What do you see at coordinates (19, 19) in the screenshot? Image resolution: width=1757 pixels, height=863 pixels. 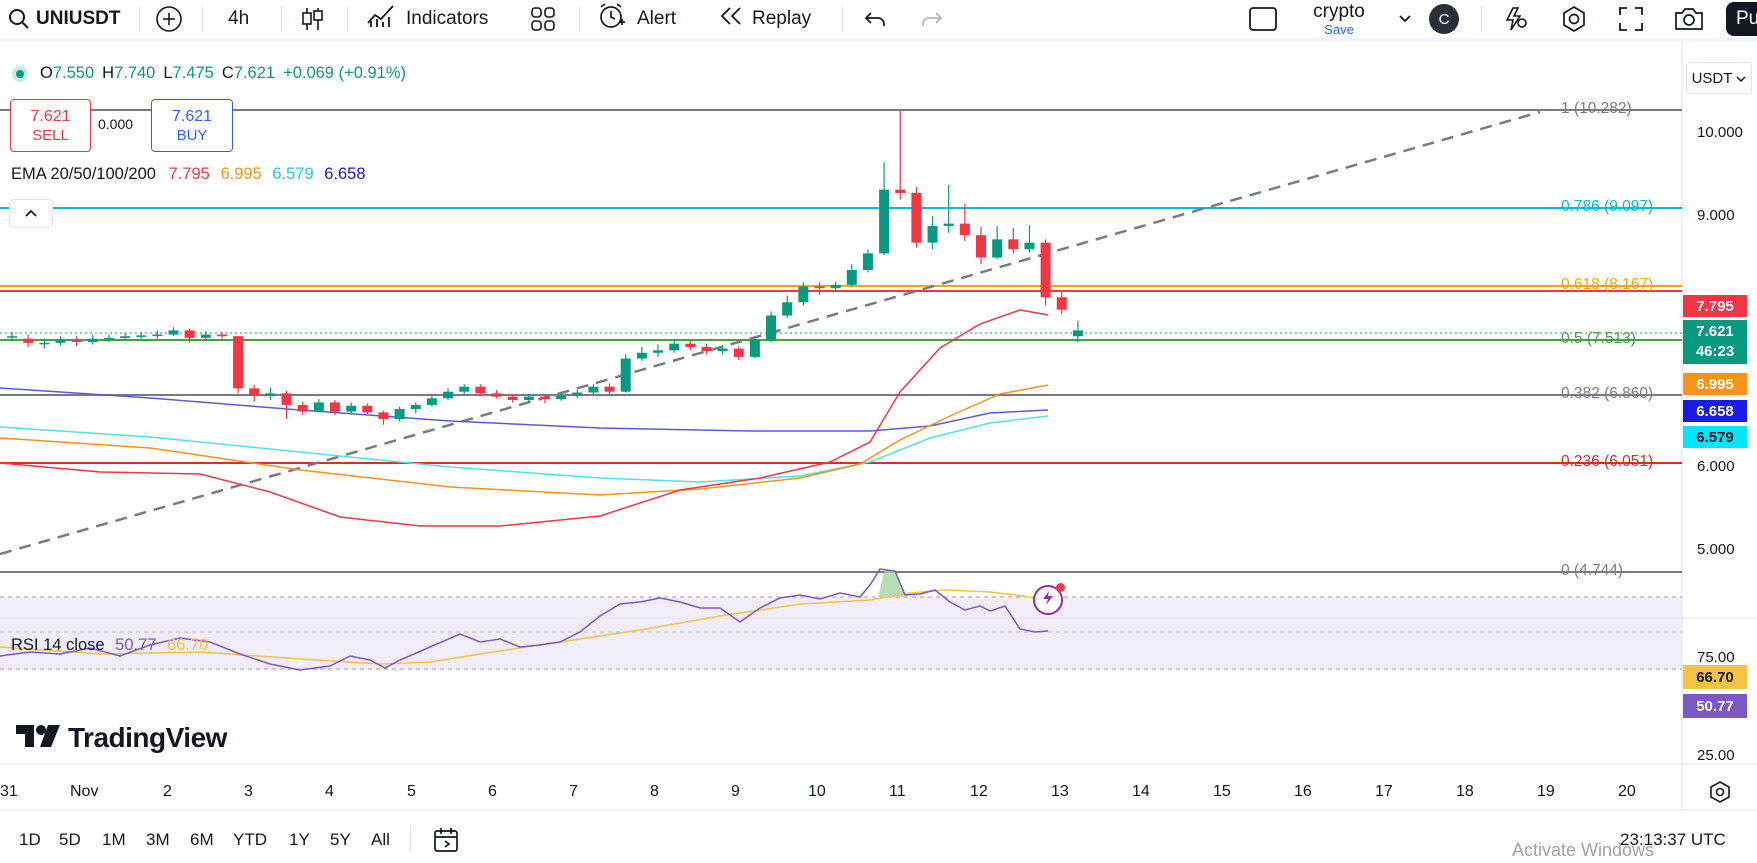 I see `search-icon` at bounding box center [19, 19].